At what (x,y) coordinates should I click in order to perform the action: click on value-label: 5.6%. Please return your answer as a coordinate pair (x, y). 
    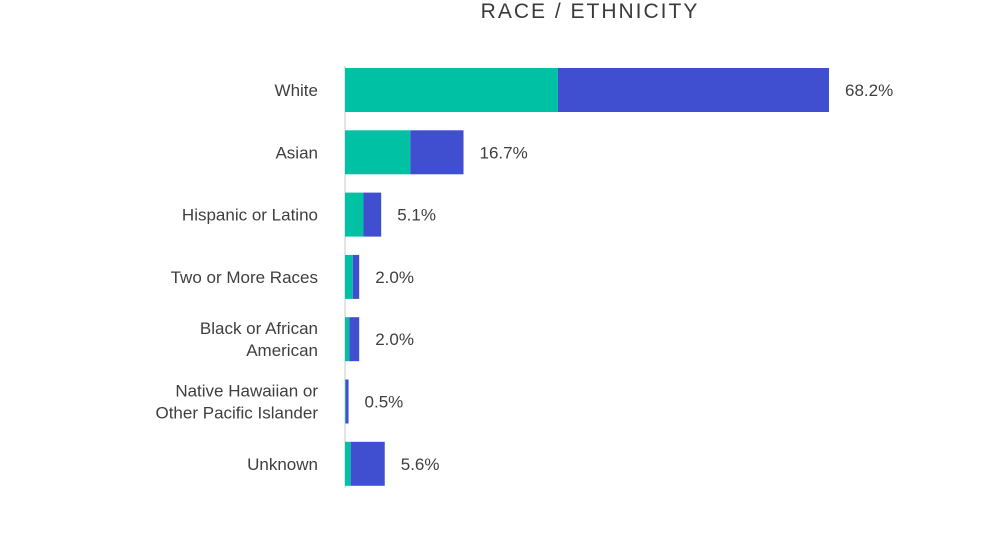
    Looking at the image, I should click on (420, 464).